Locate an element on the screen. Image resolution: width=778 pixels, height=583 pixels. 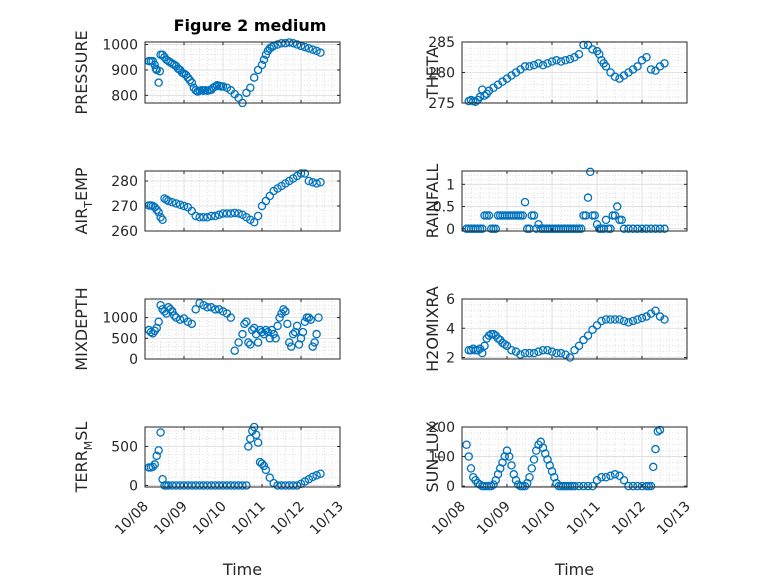
y-tick-label: 270 is located at coordinates (124, 207).